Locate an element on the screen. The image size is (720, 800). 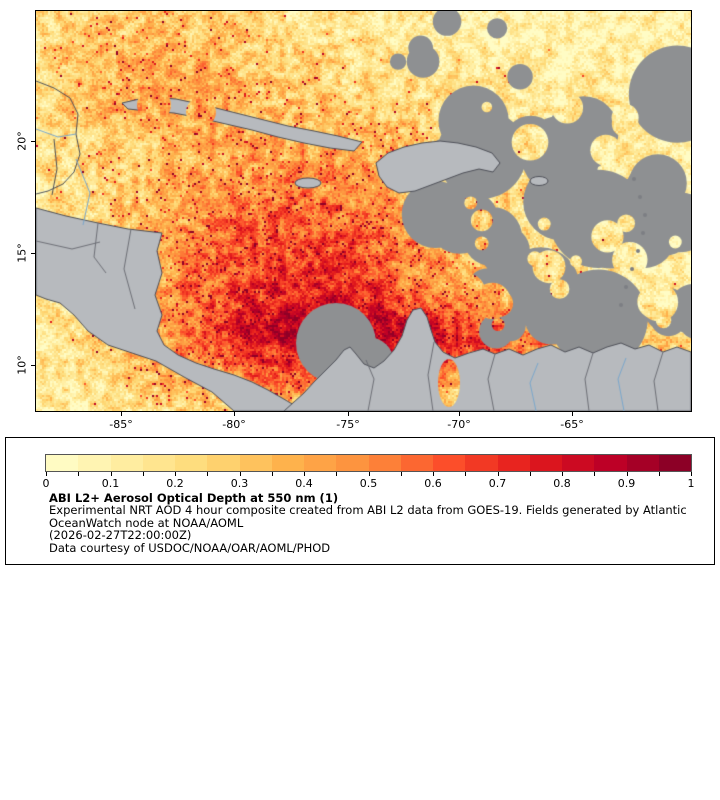
legend-timestamp: (2026-02-27T22:00:00Z) is located at coordinates (120, 535).